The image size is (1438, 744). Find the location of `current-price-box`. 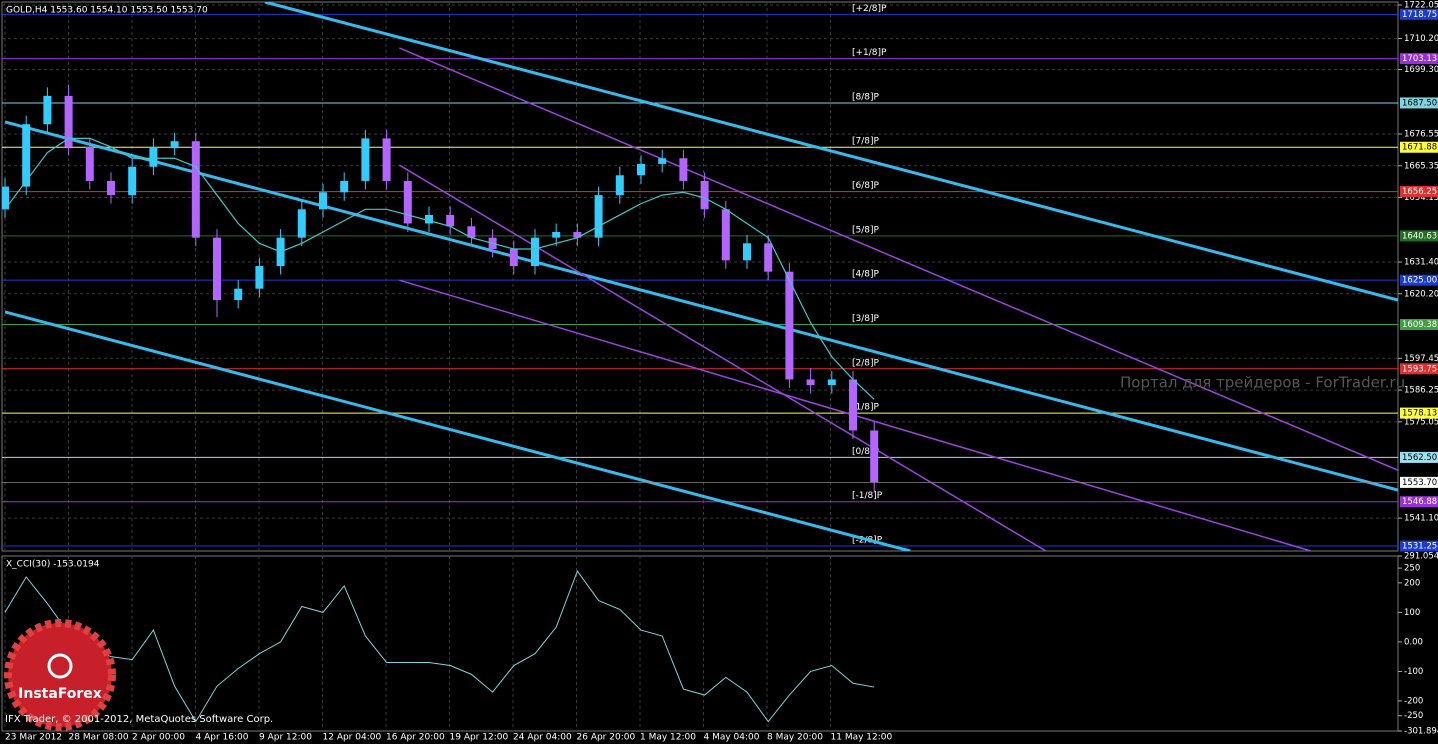

current-price-box is located at coordinates (1419, 482).